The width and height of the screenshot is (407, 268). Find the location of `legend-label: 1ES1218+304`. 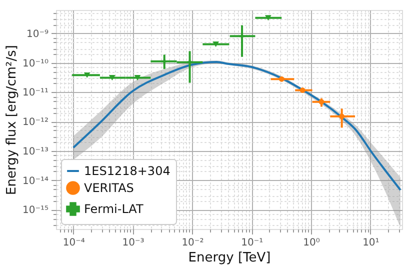

legend-label: 1ES1218+304 is located at coordinates (127, 171).